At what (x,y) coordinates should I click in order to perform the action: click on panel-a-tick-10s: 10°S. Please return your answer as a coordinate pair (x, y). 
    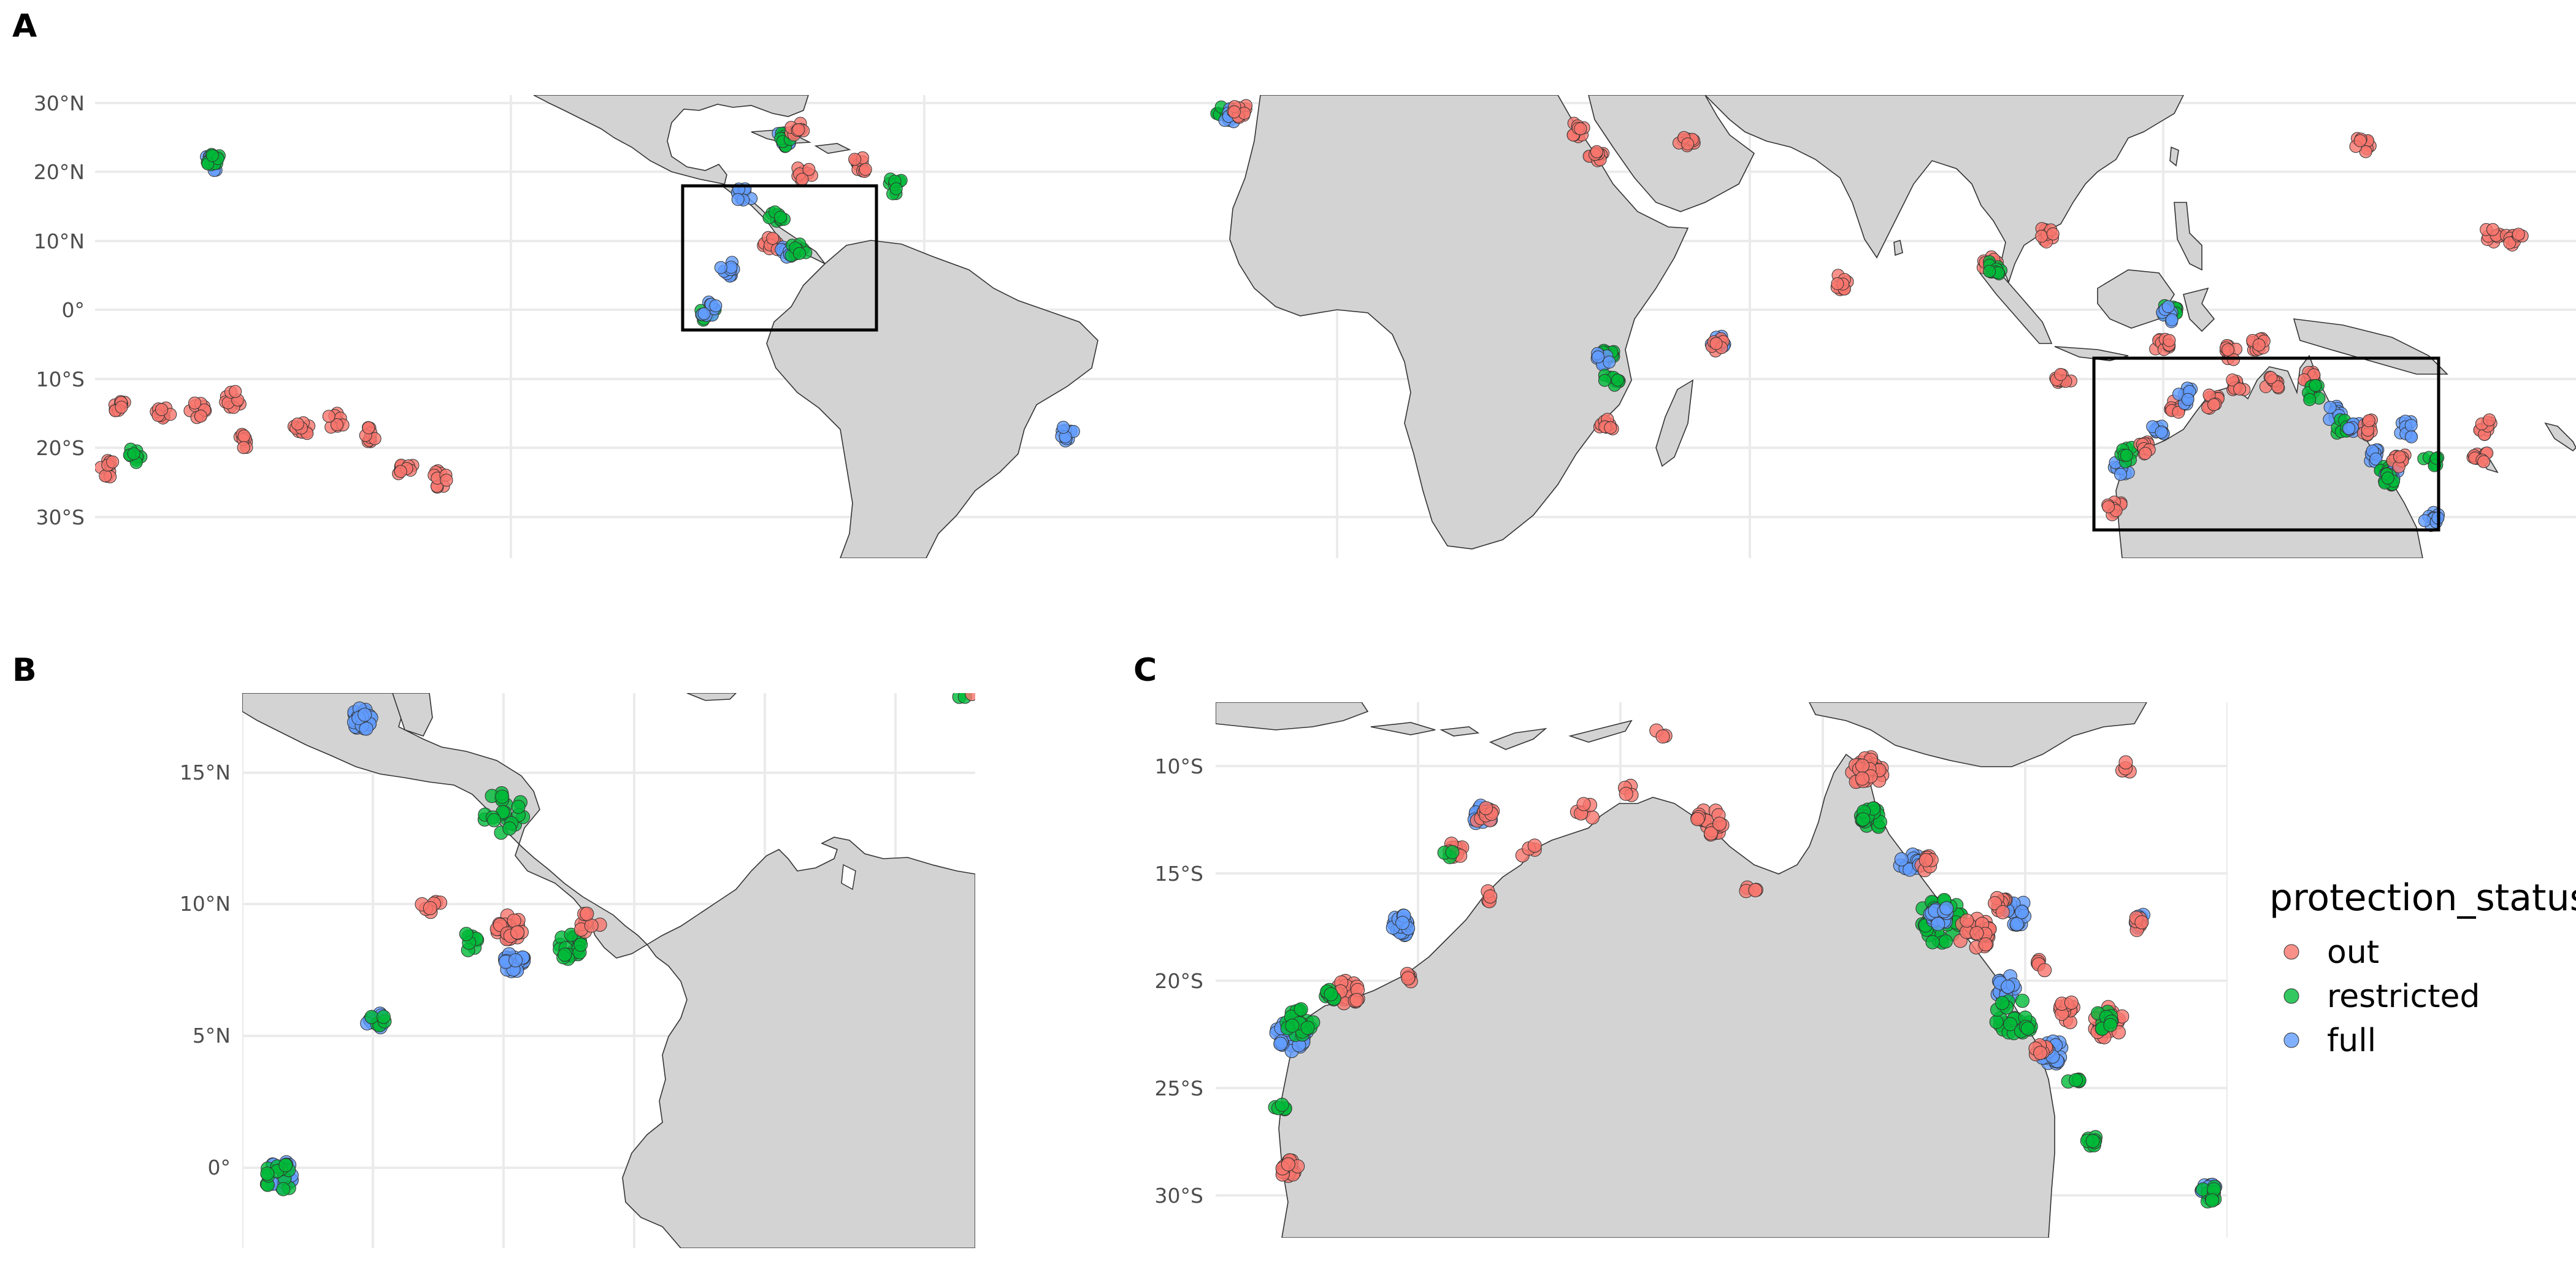
    Looking at the image, I should click on (60, 379).